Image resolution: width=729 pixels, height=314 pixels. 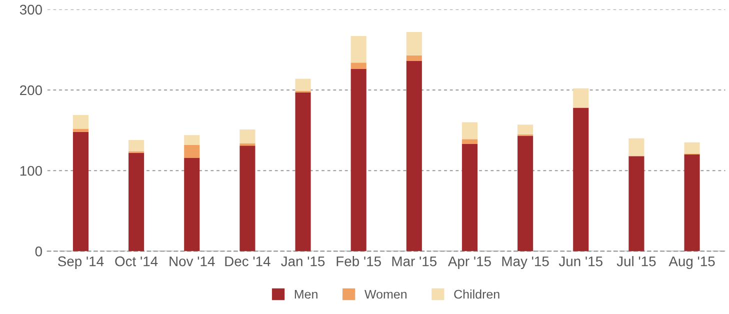 What do you see at coordinates (31, 90) in the screenshot?
I see `y-tick-label: 200` at bounding box center [31, 90].